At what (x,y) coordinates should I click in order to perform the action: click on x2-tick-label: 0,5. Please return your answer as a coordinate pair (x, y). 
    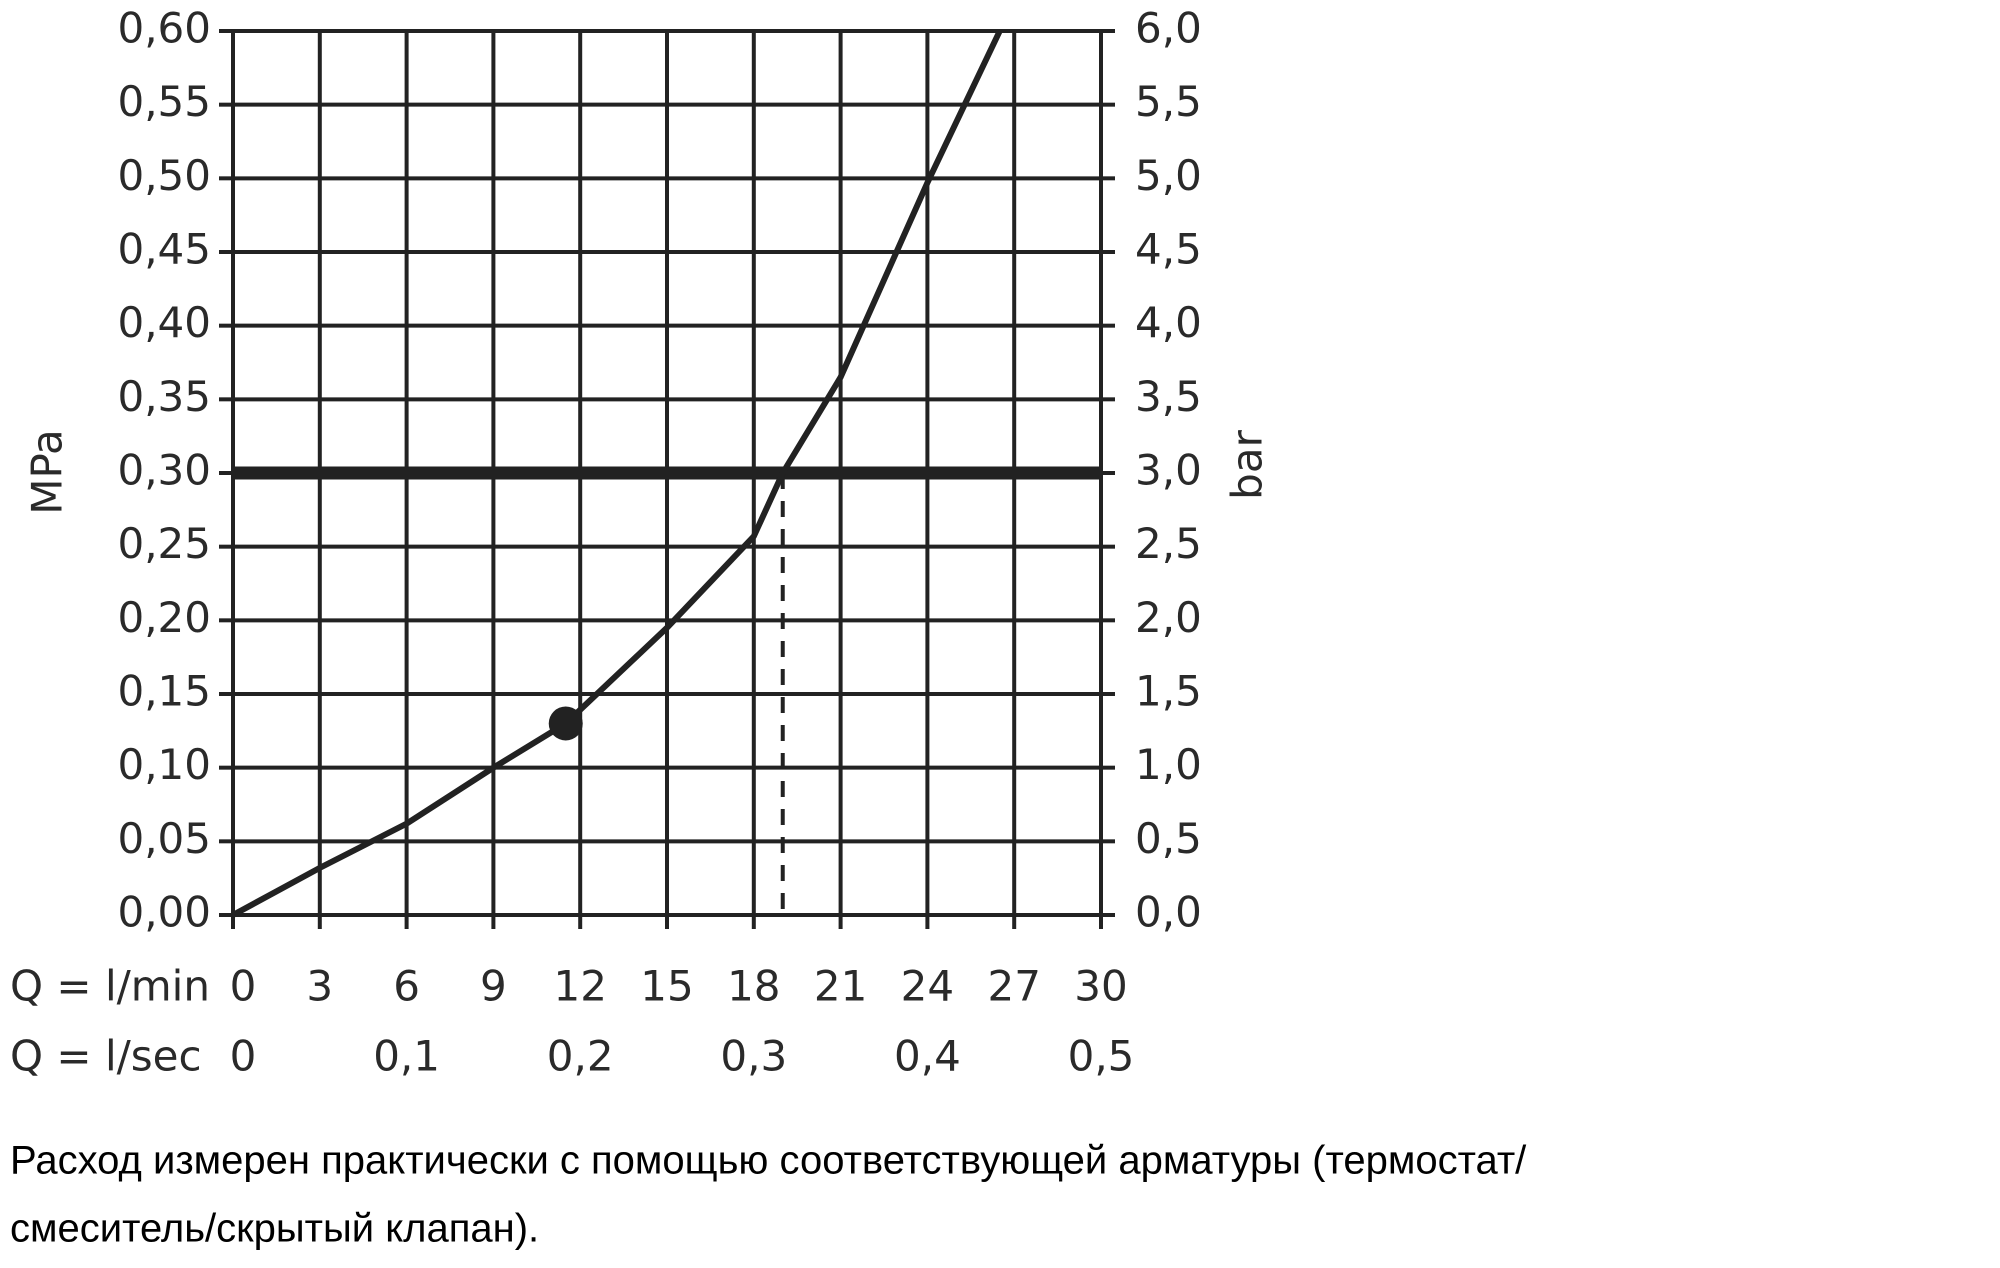
    Looking at the image, I should click on (1101, 1056).